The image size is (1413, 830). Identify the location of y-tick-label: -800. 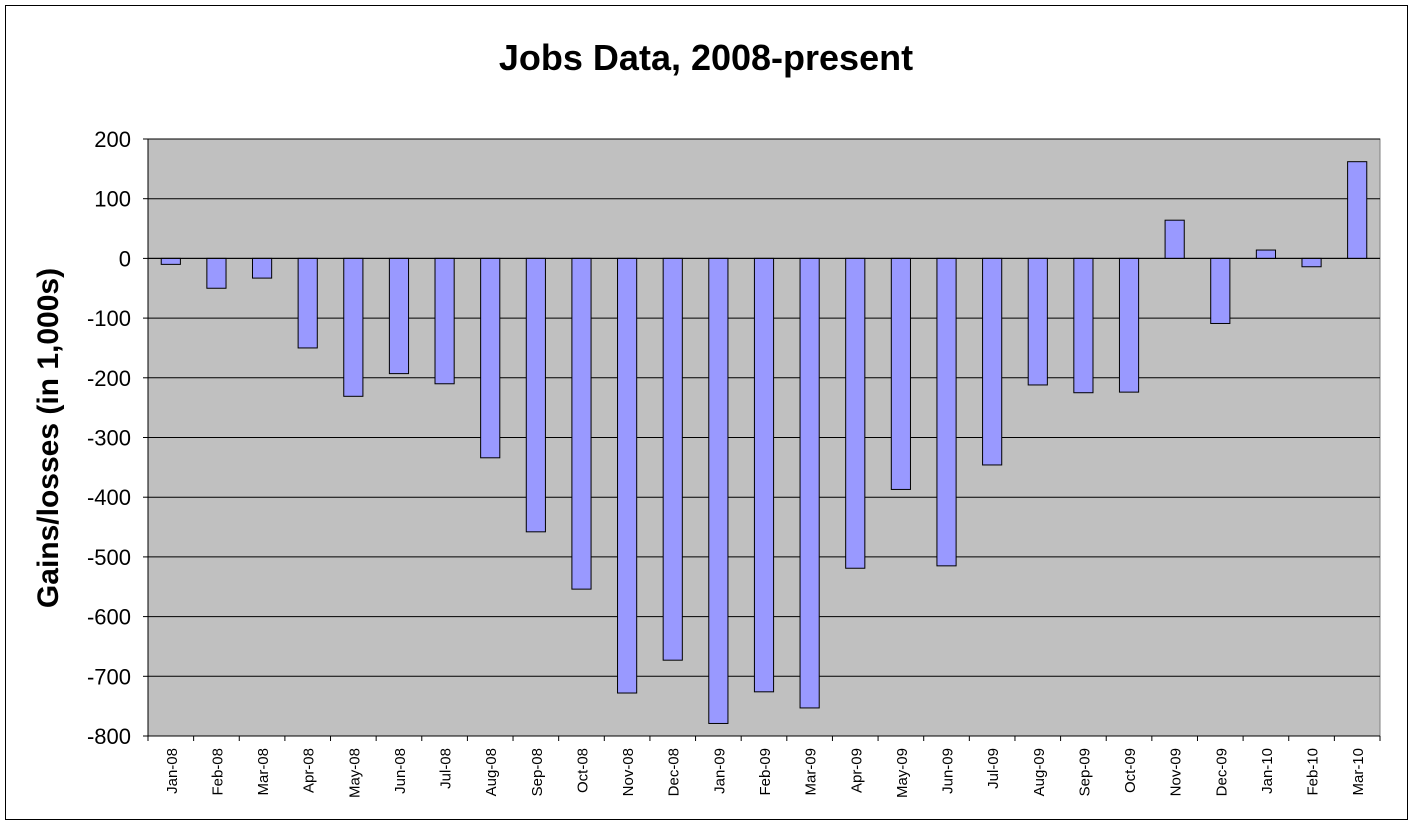
(109, 736).